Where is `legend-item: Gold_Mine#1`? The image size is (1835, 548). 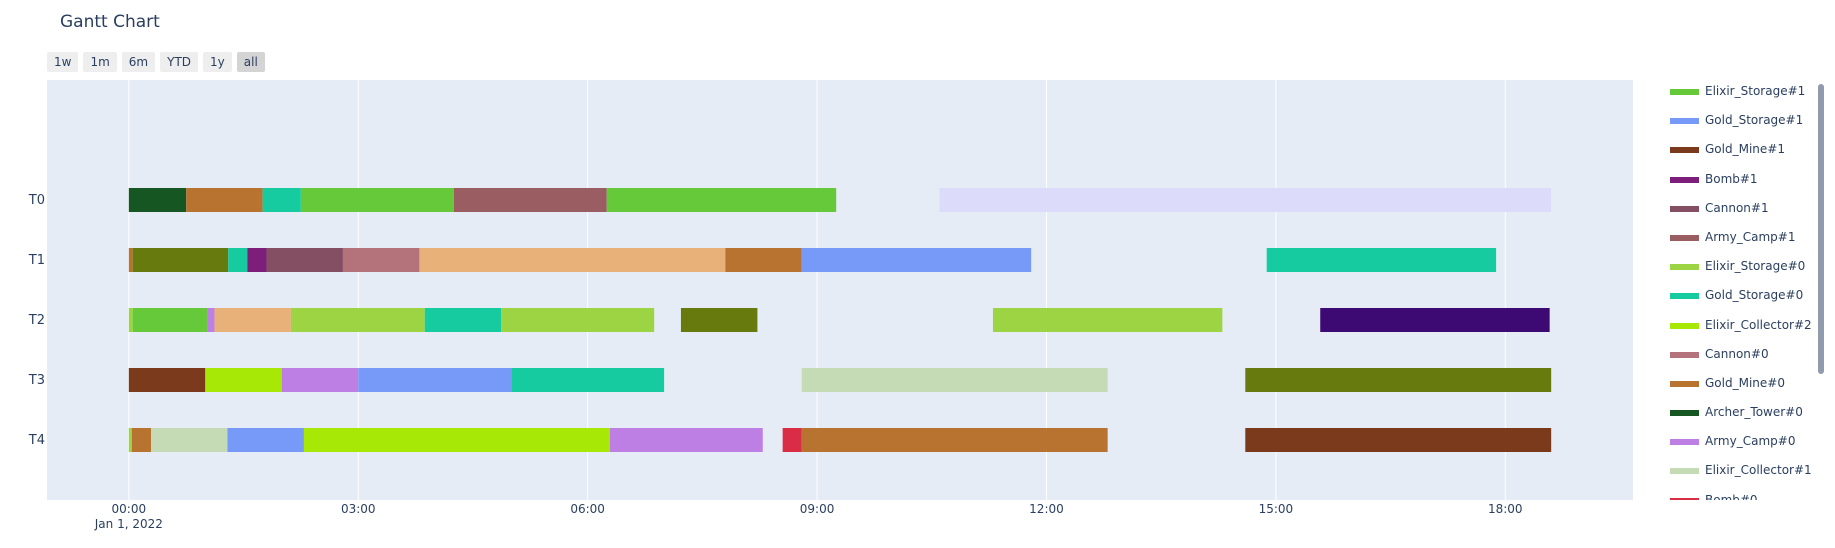
legend-item: Gold_Mine#1 is located at coordinates (1744, 154).